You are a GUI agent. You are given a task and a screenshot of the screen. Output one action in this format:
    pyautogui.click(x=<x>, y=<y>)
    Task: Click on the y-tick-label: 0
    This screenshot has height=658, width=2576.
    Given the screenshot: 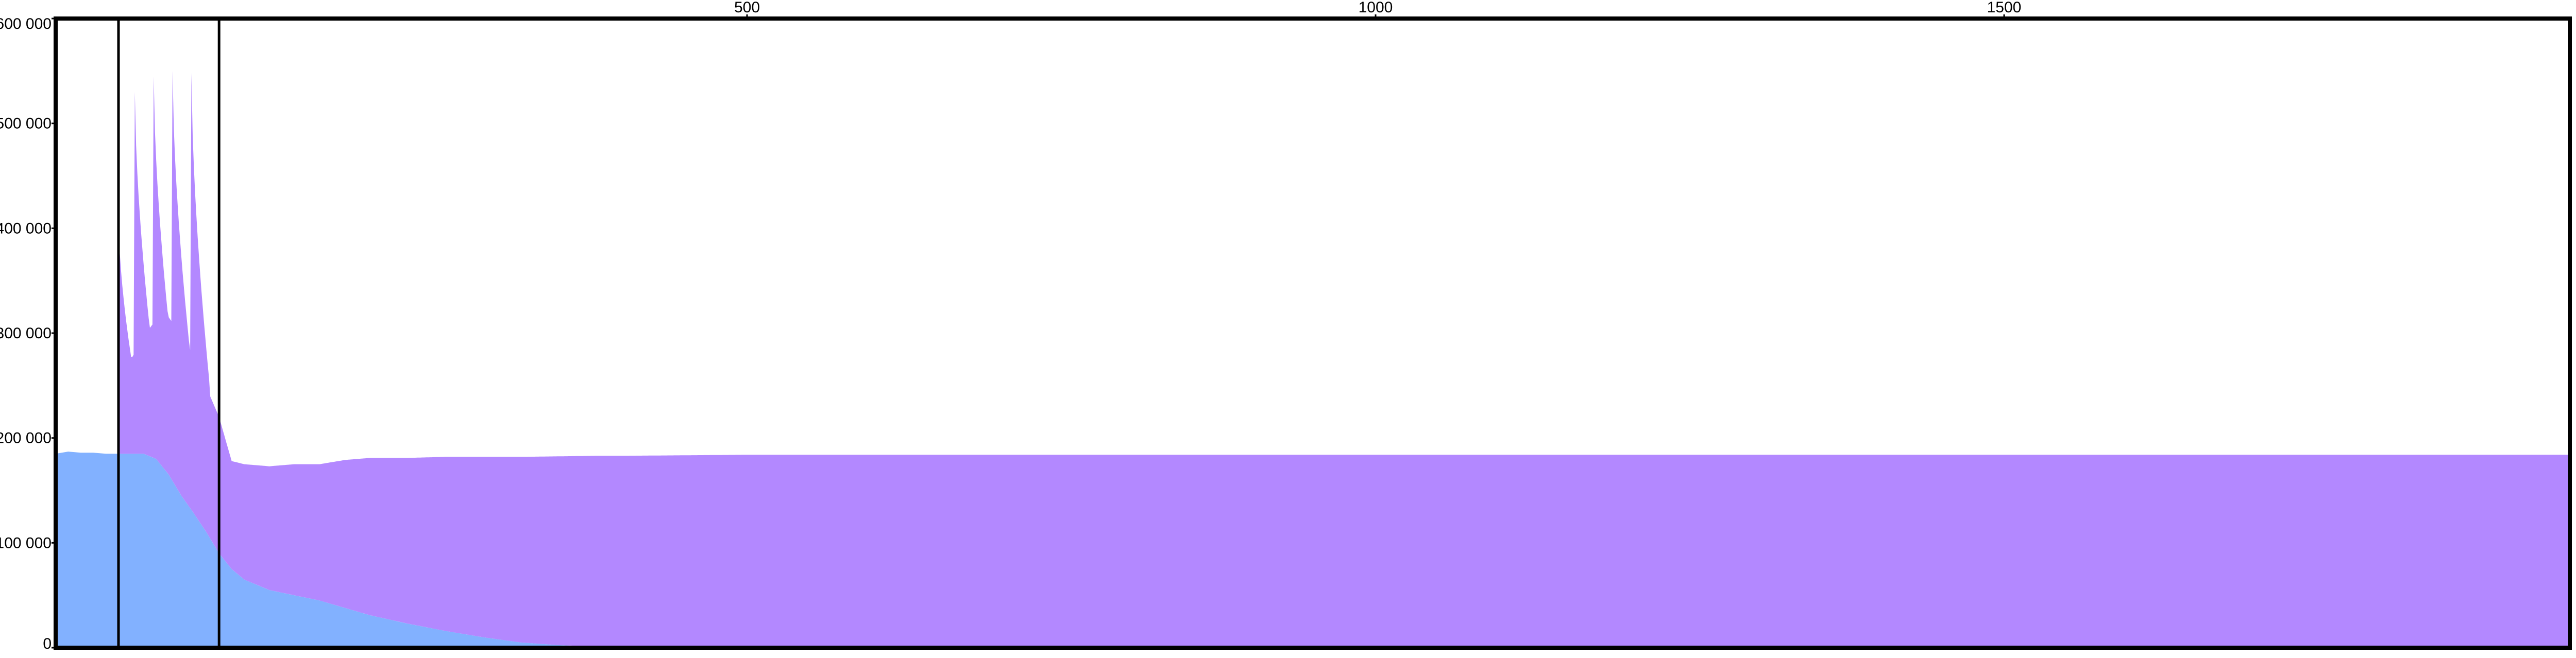 What is the action you would take?
    pyautogui.click(x=47, y=643)
    